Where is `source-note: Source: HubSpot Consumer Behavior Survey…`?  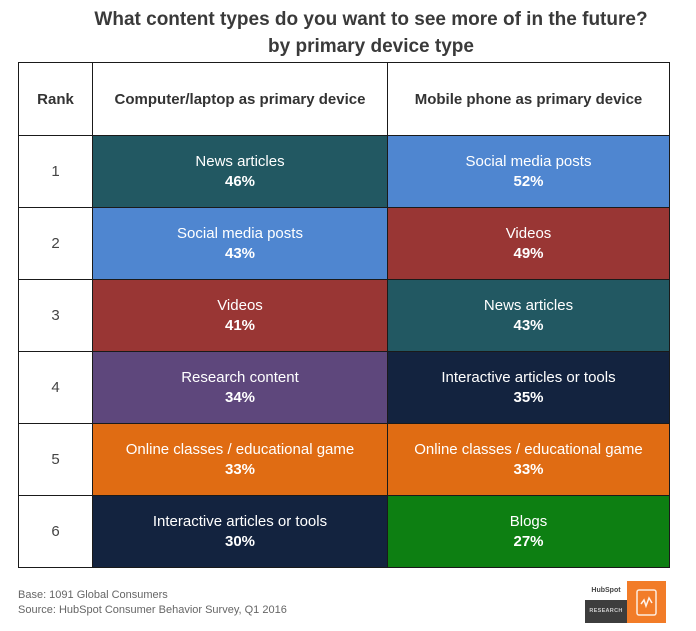 source-note: Source: HubSpot Consumer Behavior Survey… is located at coordinates (152, 610).